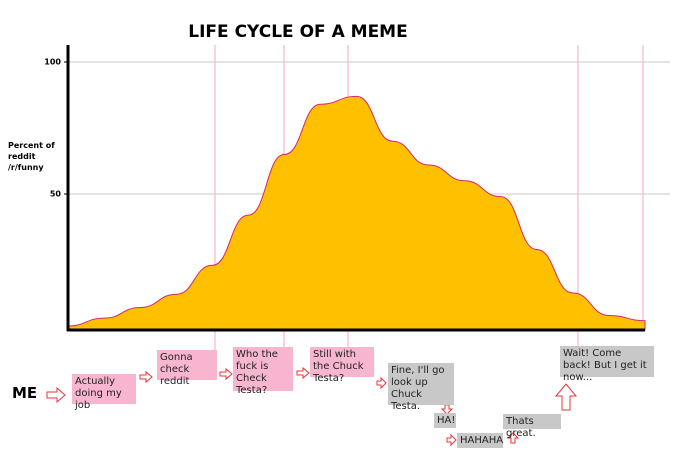 The width and height of the screenshot is (680, 462). What do you see at coordinates (480, 440) in the screenshot?
I see `annotation: HAHAHA` at bounding box center [480, 440].